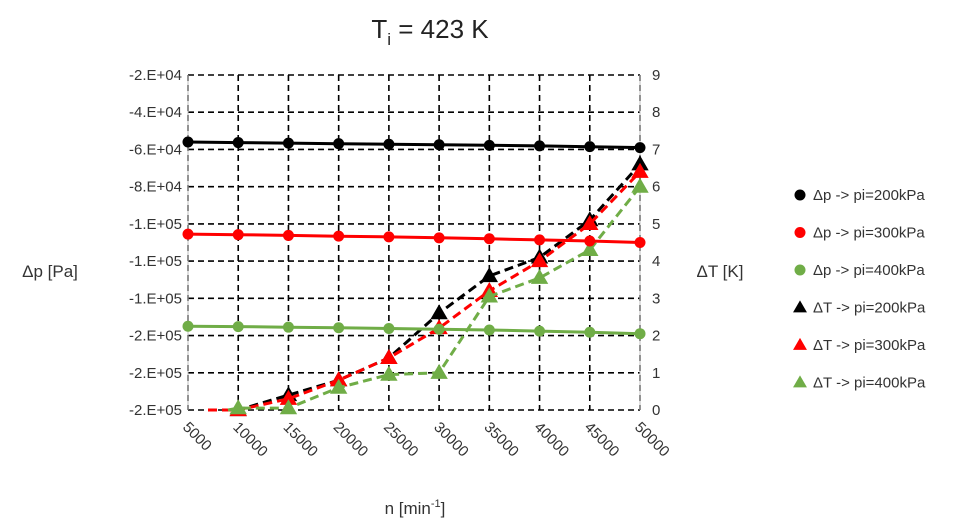 The height and width of the screenshot is (524, 974). What do you see at coordinates (656, 336) in the screenshot?
I see `y-right-tick-label: 2` at bounding box center [656, 336].